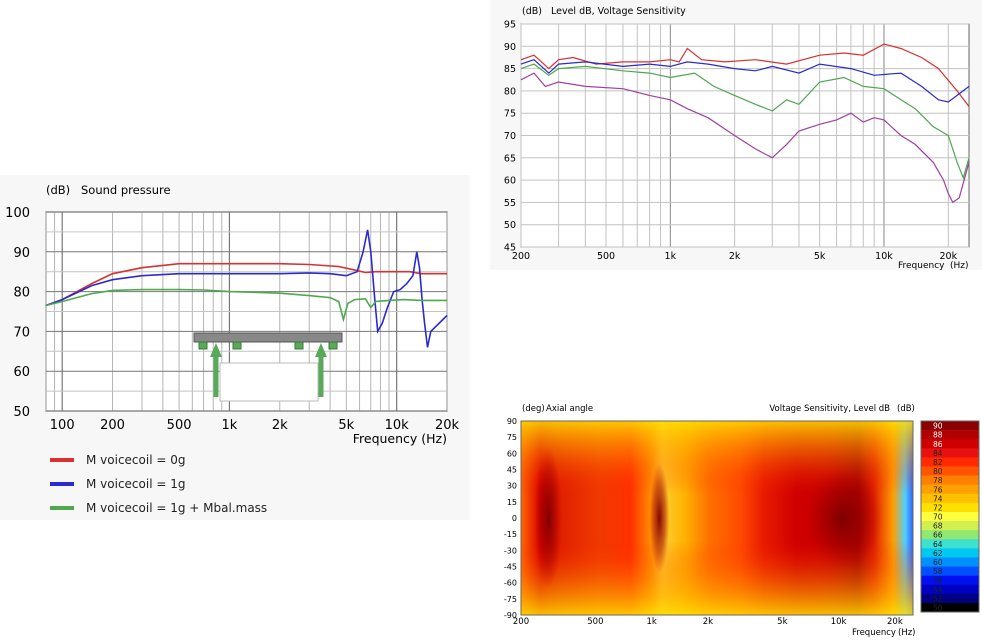 The image size is (982, 642). Describe the element at coordinates (126, 190) in the screenshot. I see `chart-title: Sound pressure` at that location.